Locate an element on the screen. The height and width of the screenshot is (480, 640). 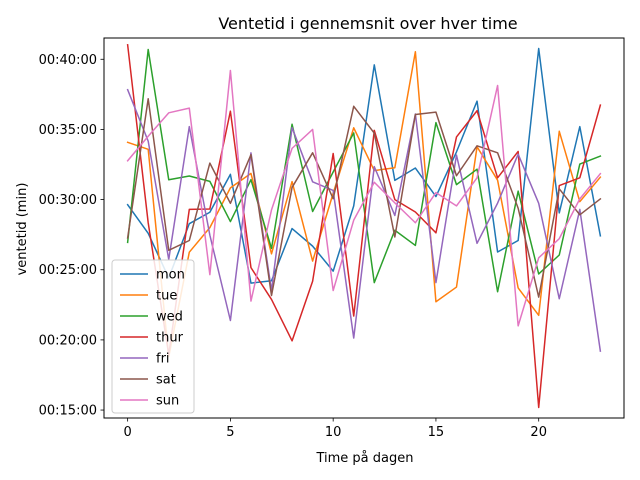
legend: mon tue wed thur fri sat sun is located at coordinates (153, 336).